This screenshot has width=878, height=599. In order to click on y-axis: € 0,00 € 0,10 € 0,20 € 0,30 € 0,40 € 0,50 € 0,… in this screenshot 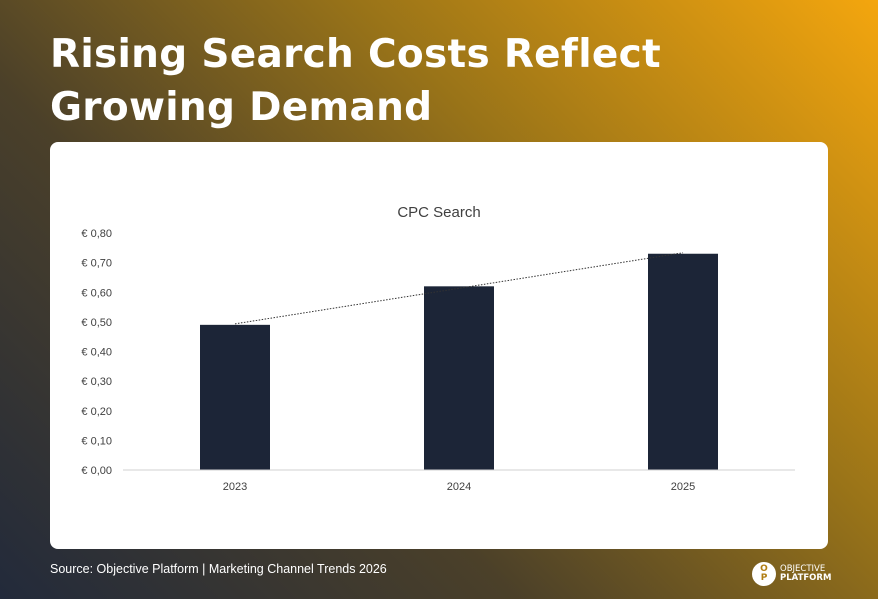, I will do `click(96, 352)`.